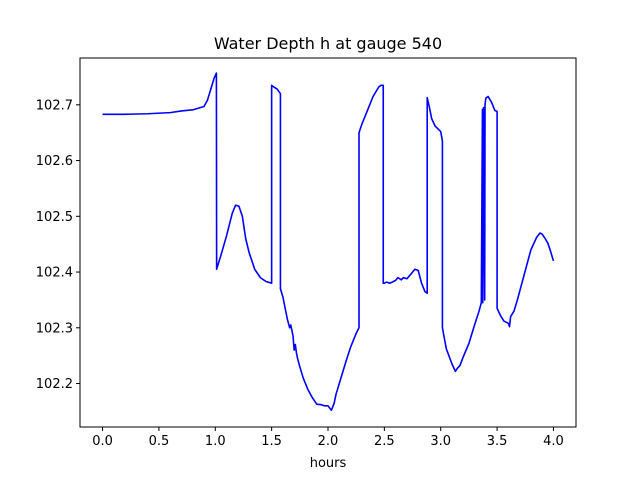 The height and width of the screenshot is (480, 640). I want to click on x-tick-label: 0.5, so click(159, 441).